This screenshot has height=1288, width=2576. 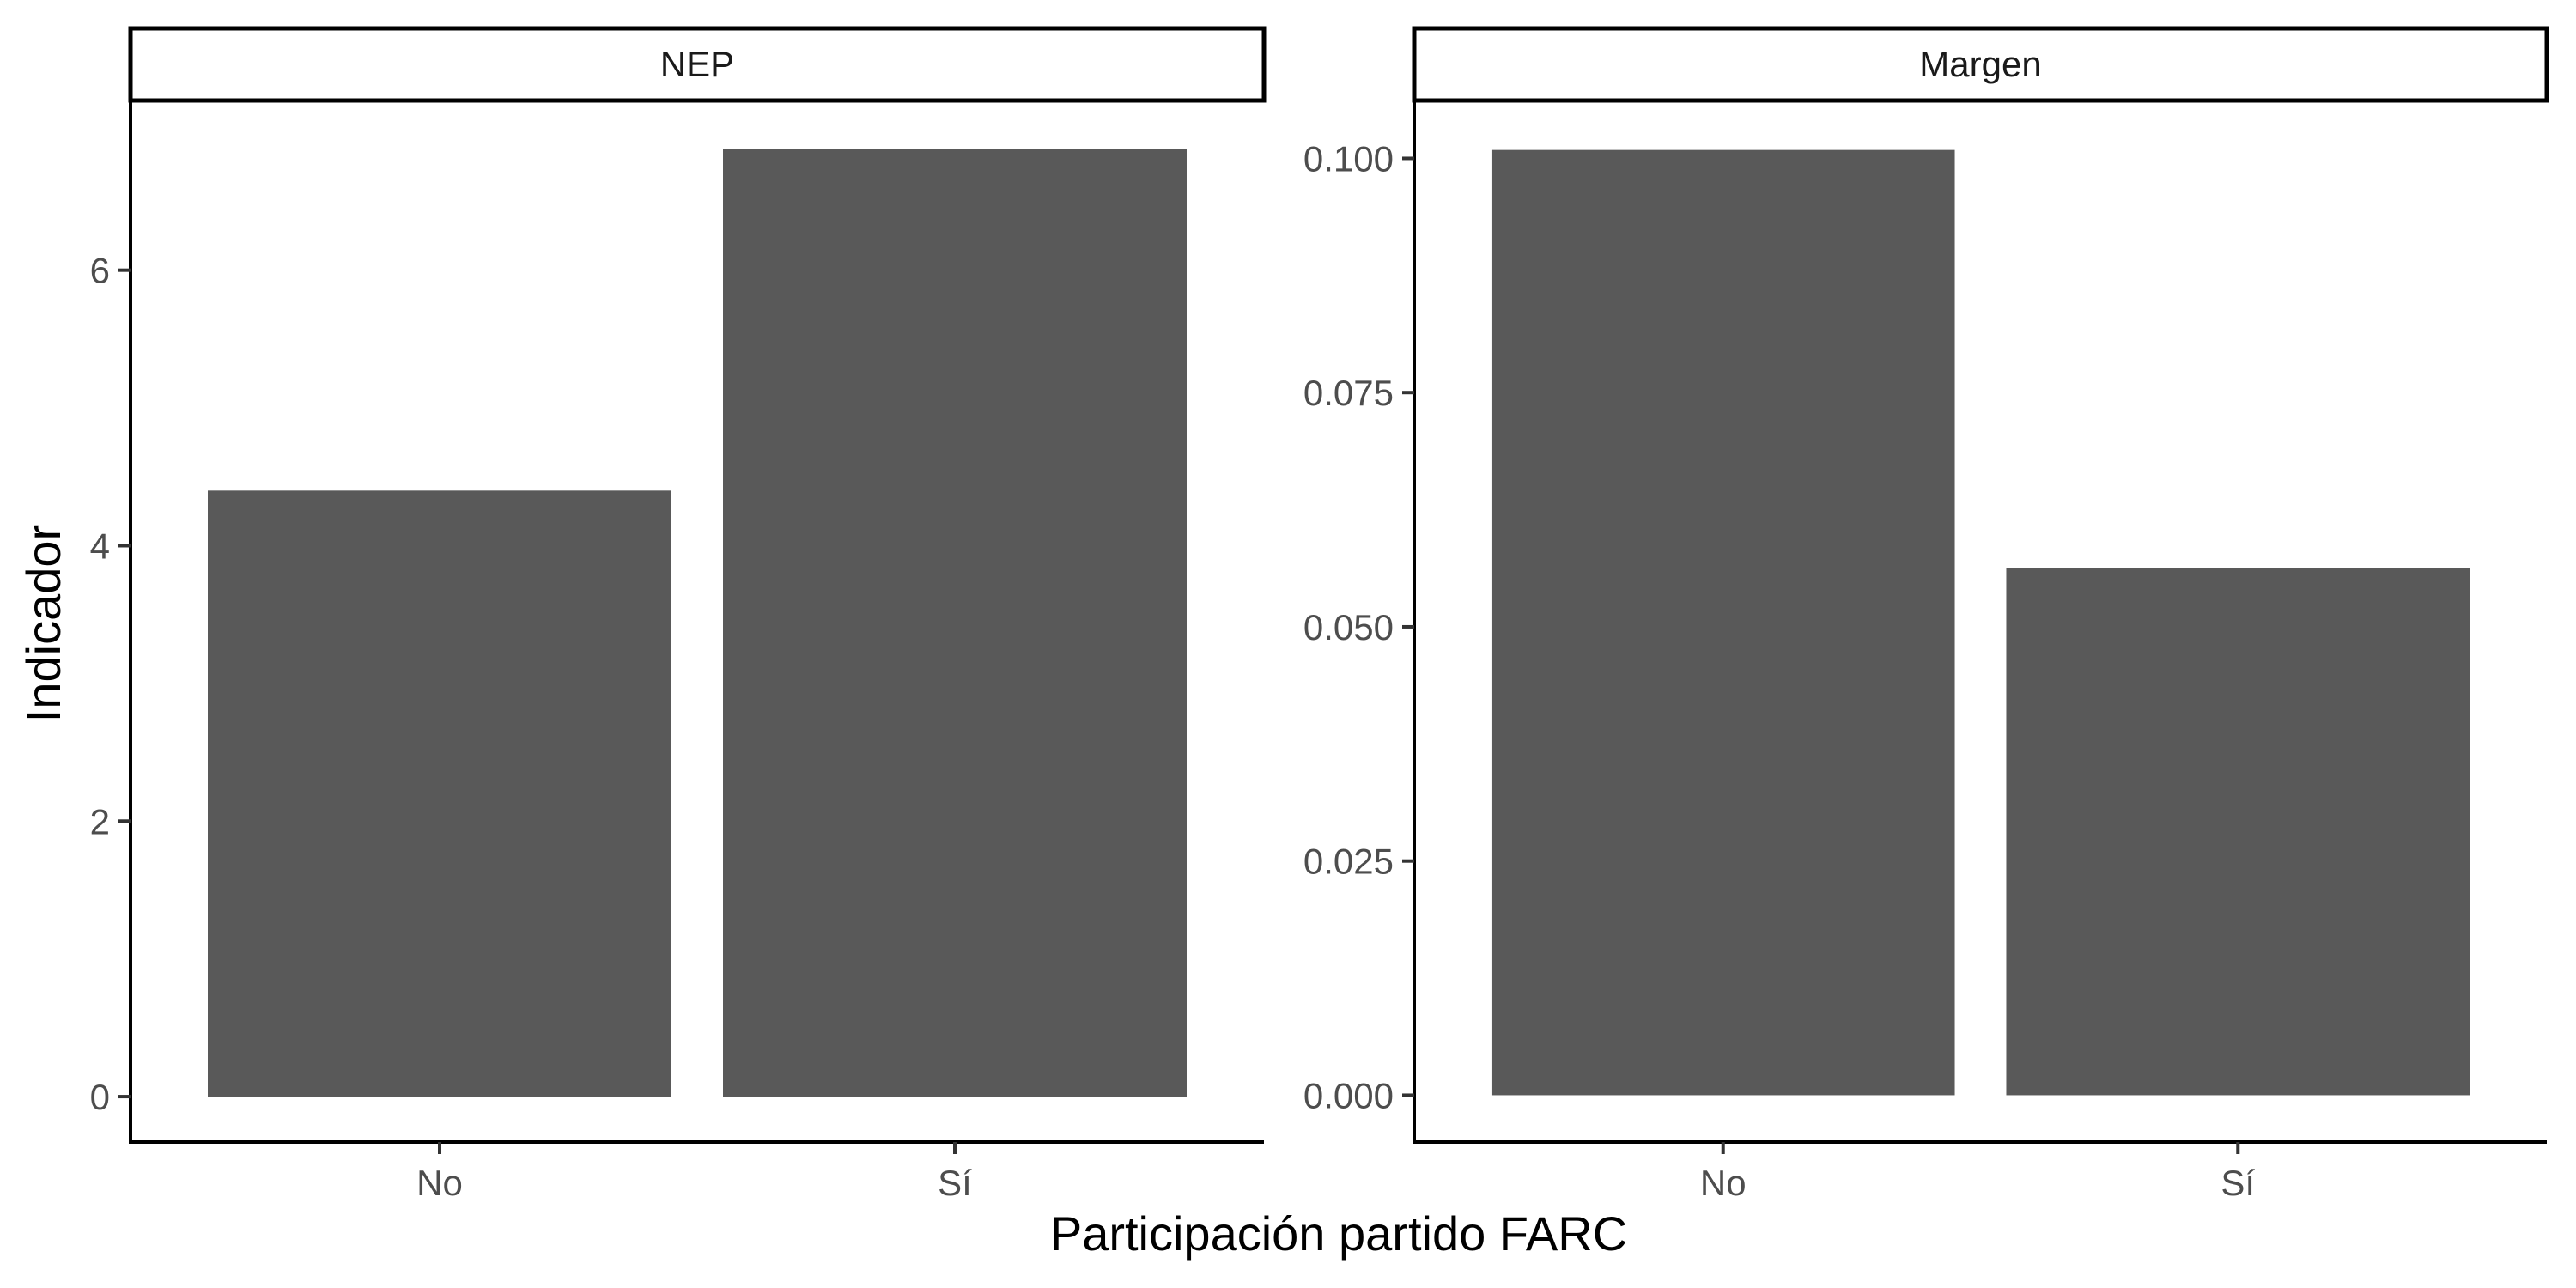 What do you see at coordinates (100, 271) in the screenshot?
I see `y-tick-label: 6` at bounding box center [100, 271].